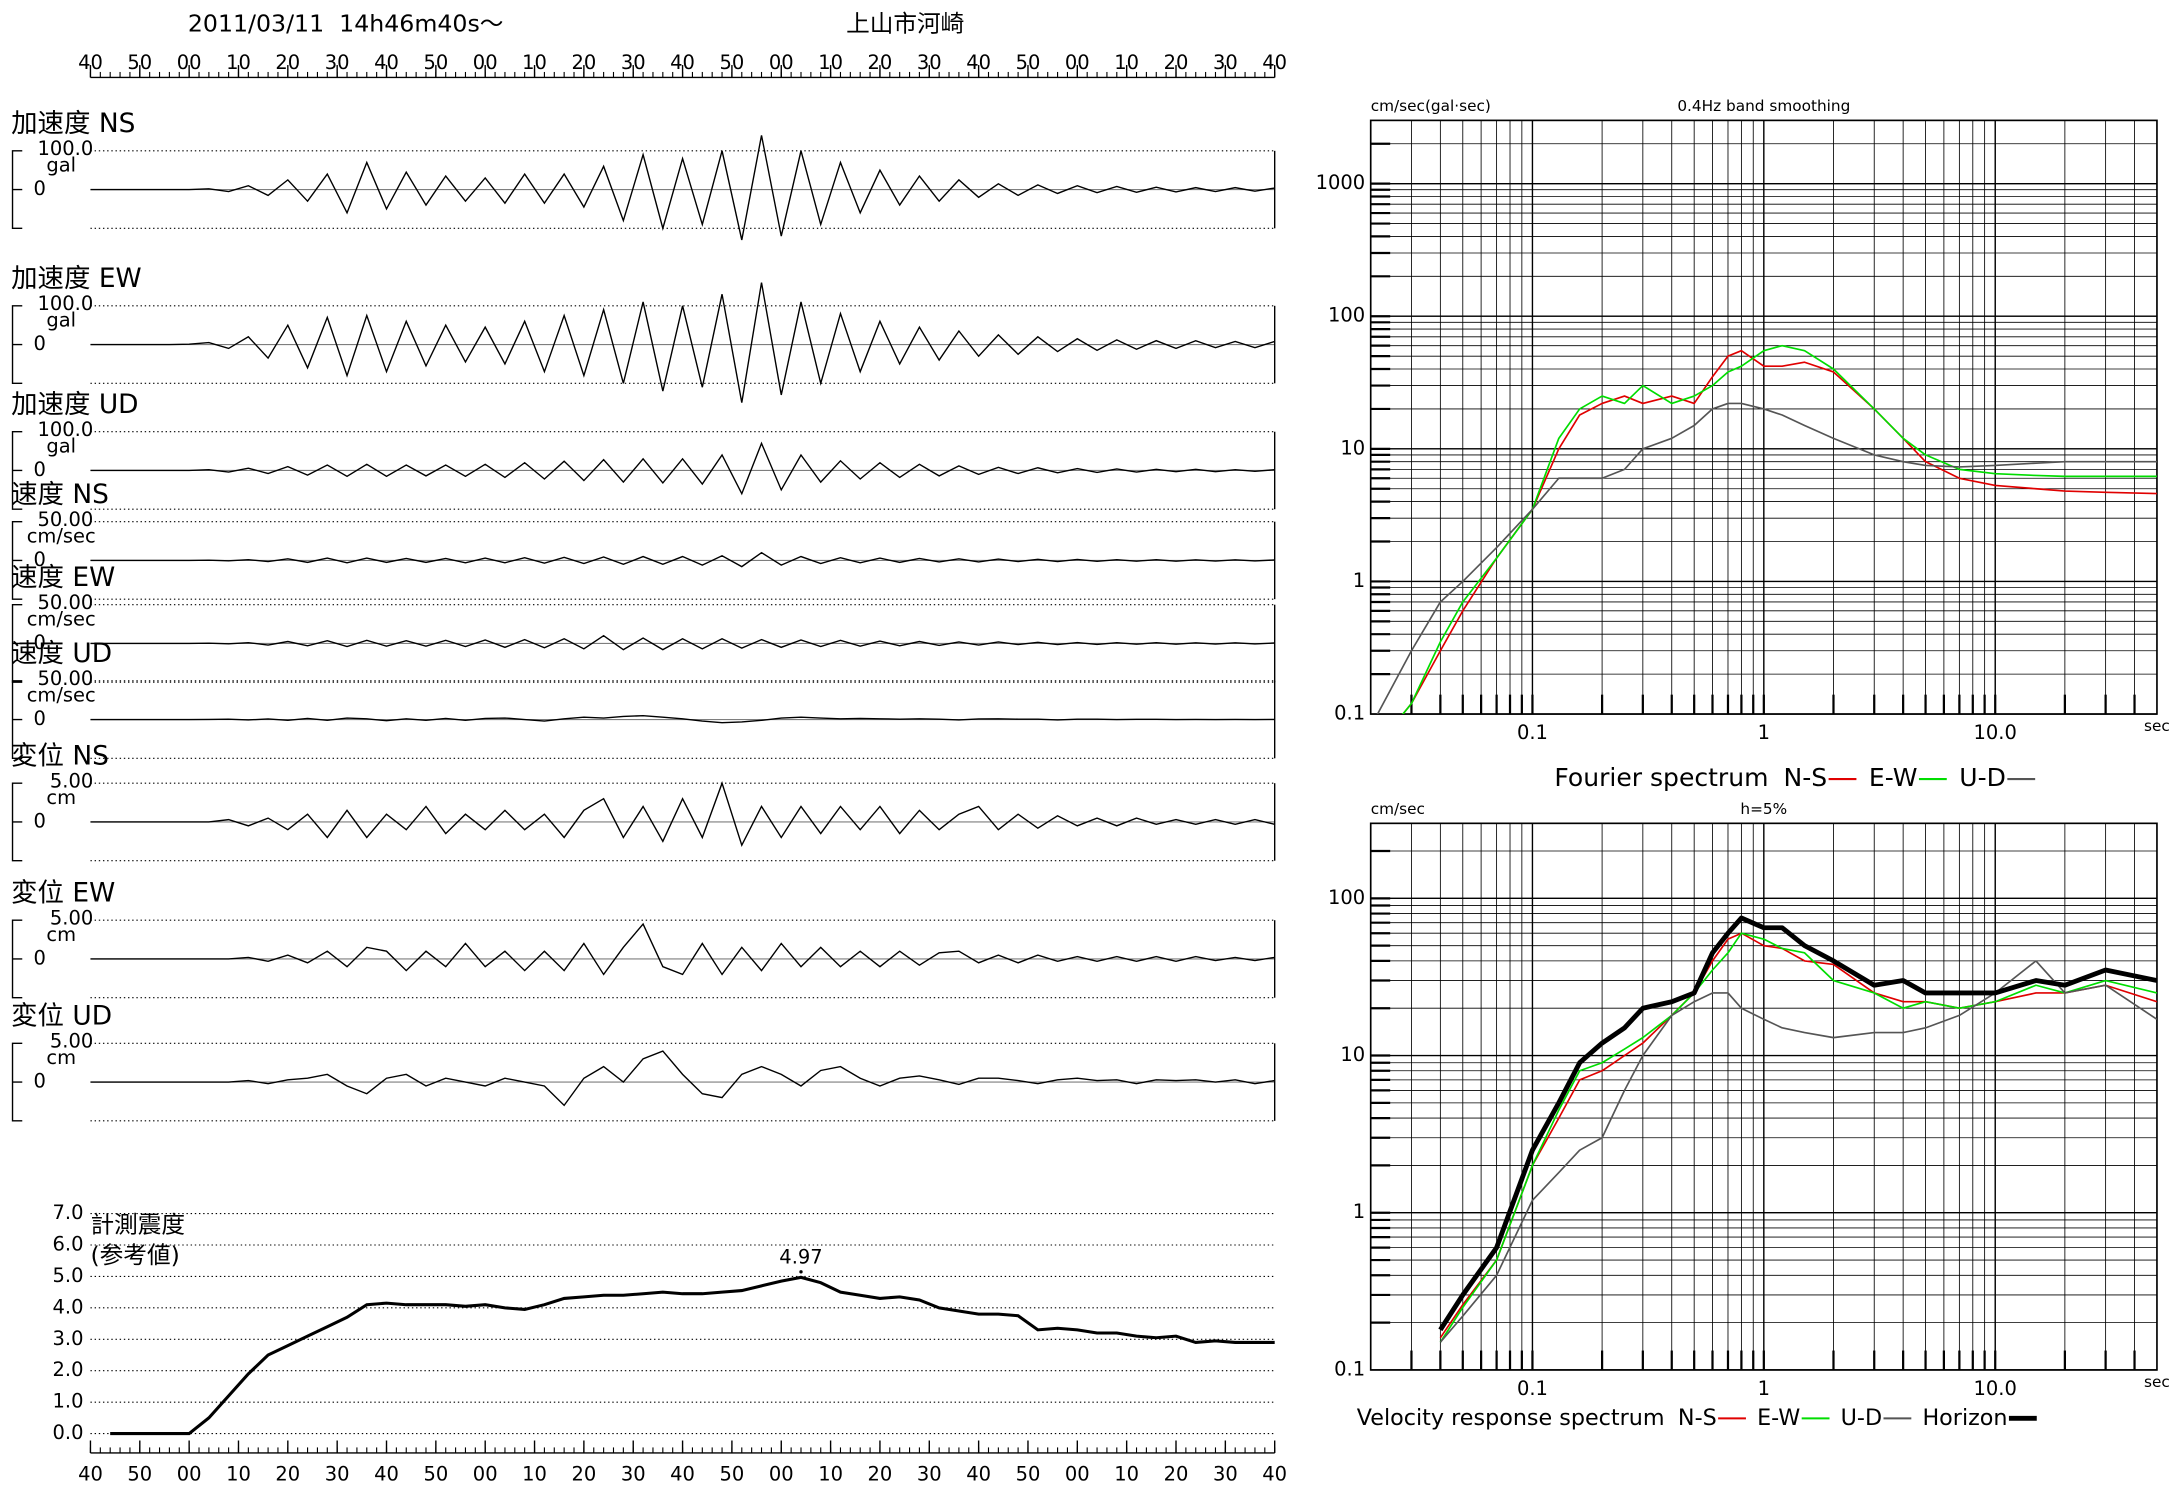 The image size is (2182, 1500). I want to click on chart-subtitle: 0.4Hz band smoothing, so click(1763, 106).